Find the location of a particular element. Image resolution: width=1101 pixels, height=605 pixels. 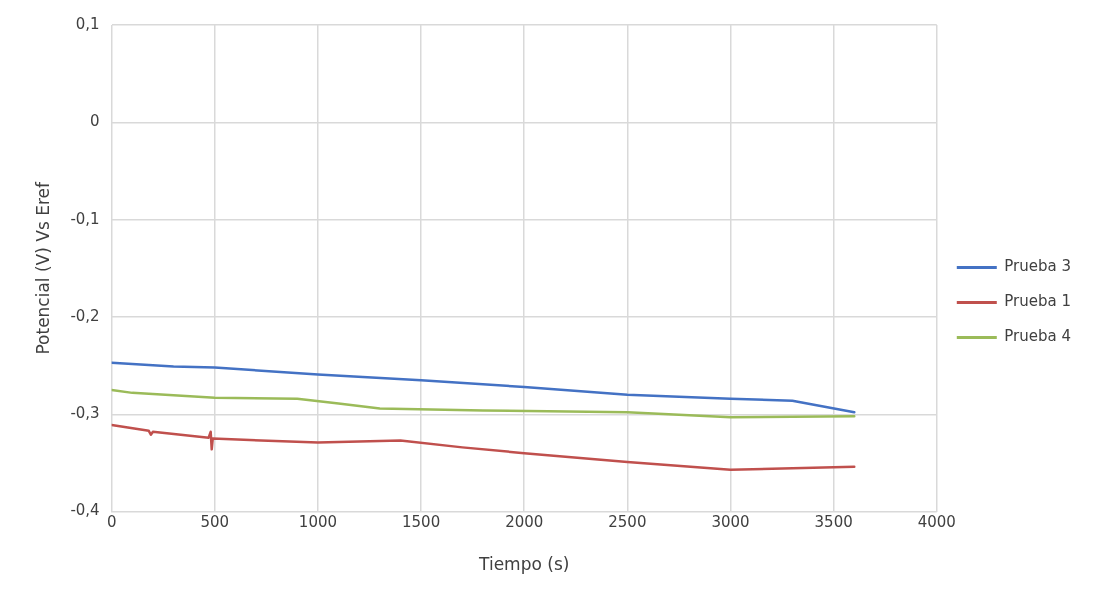

legend-label: Prueba 4 is located at coordinates (1038, 336).